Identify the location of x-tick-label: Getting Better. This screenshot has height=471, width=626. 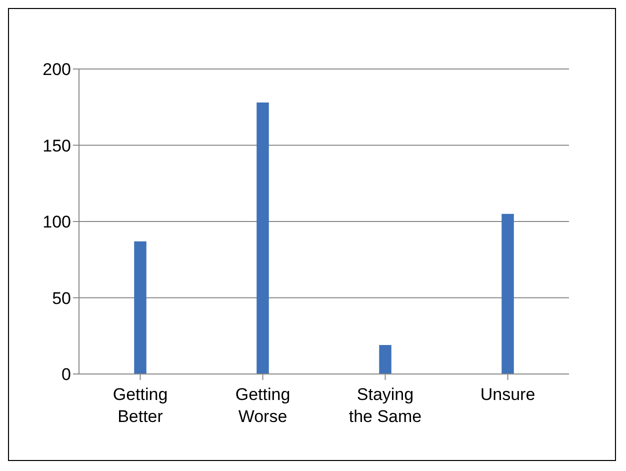
(140, 405).